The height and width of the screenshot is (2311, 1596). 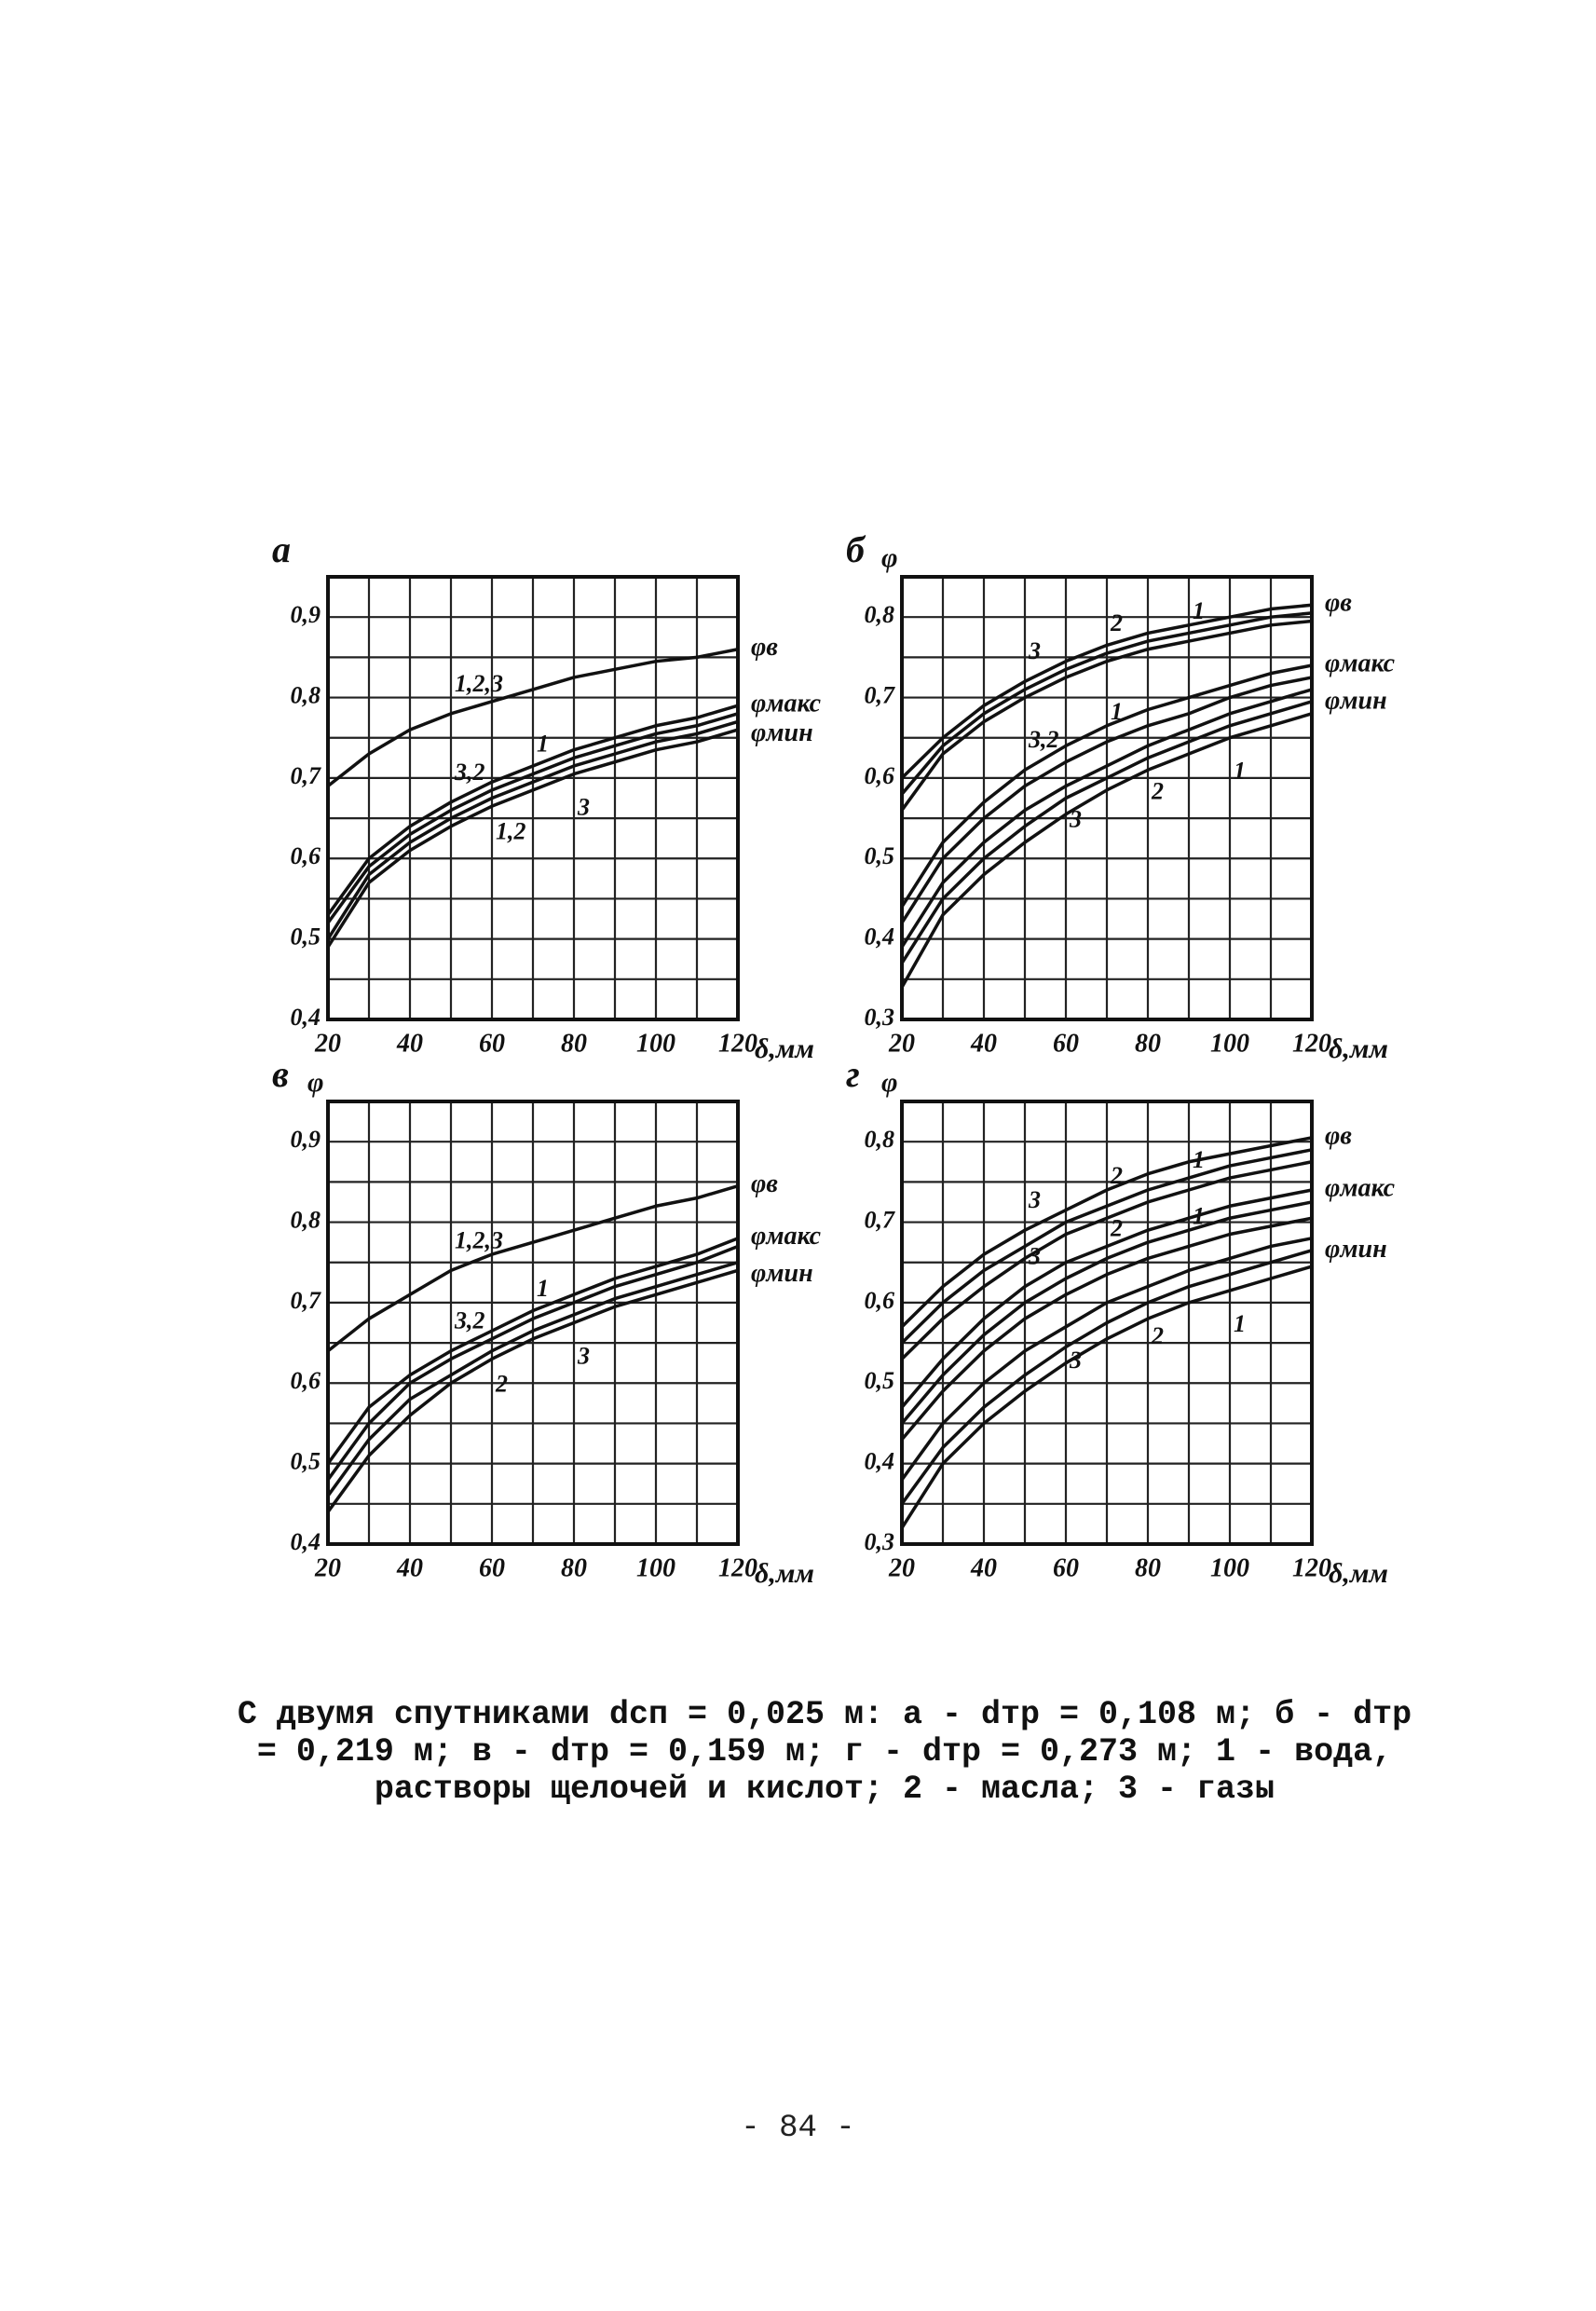 What do you see at coordinates (798, 2128) in the screenshot?
I see `page-number: - 84 -` at bounding box center [798, 2128].